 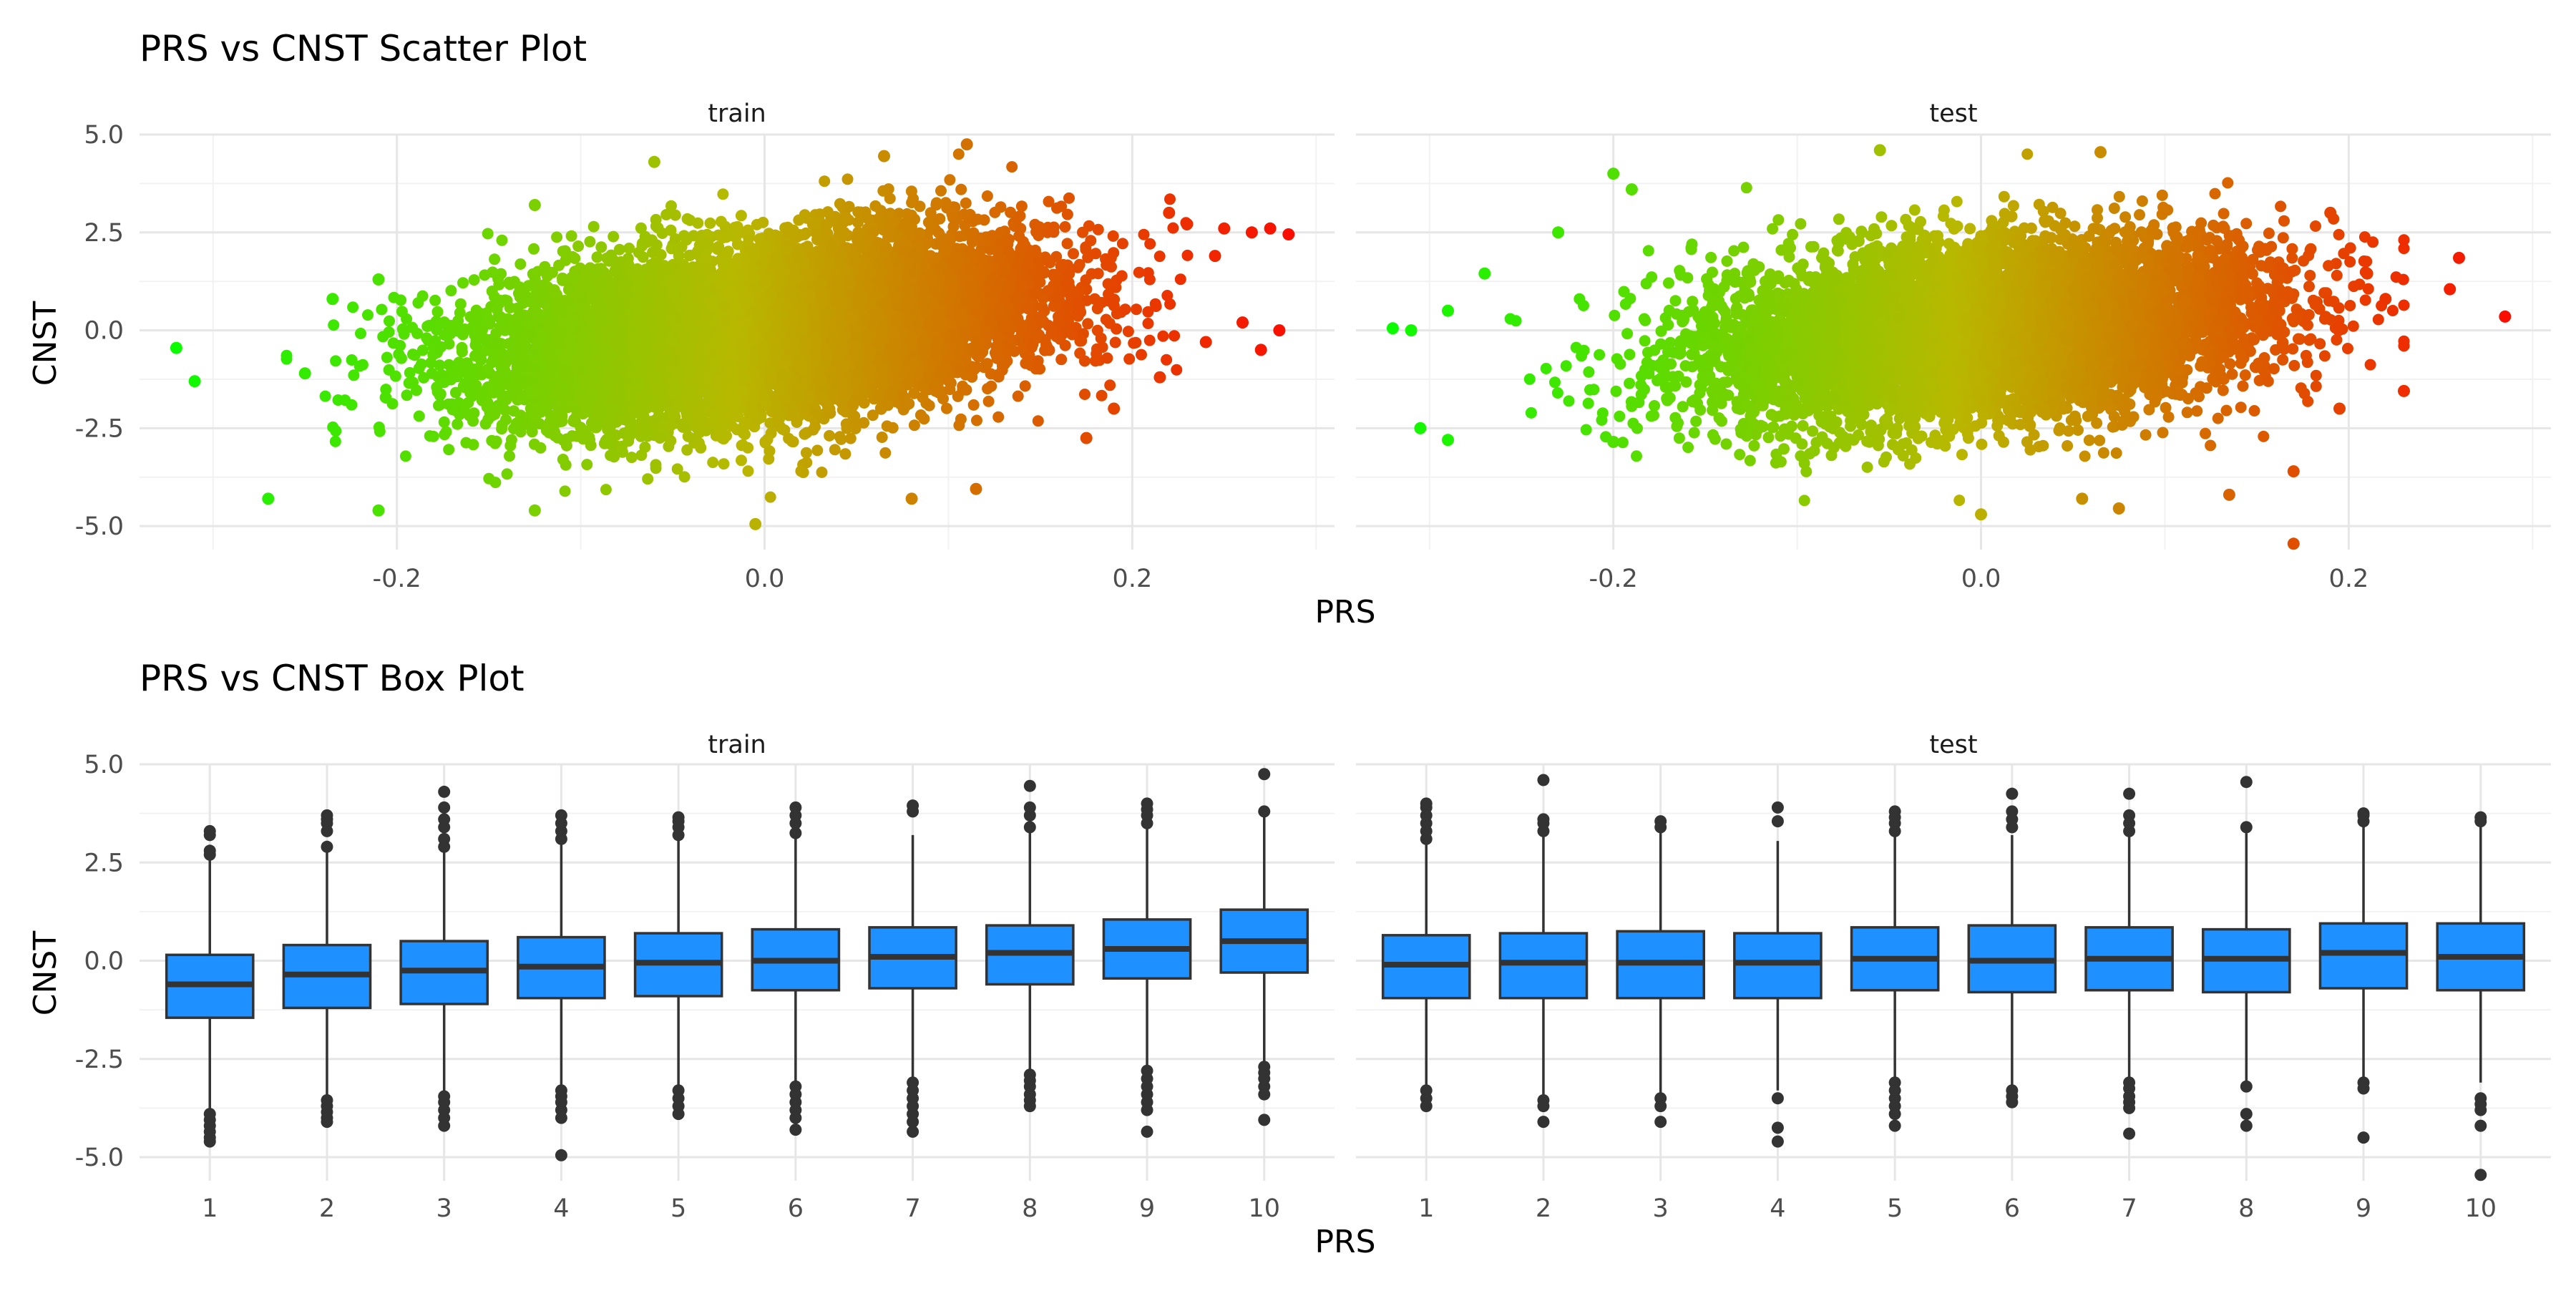 What do you see at coordinates (737, 113) in the screenshot?
I see `scatter-facet-label-train: train` at bounding box center [737, 113].